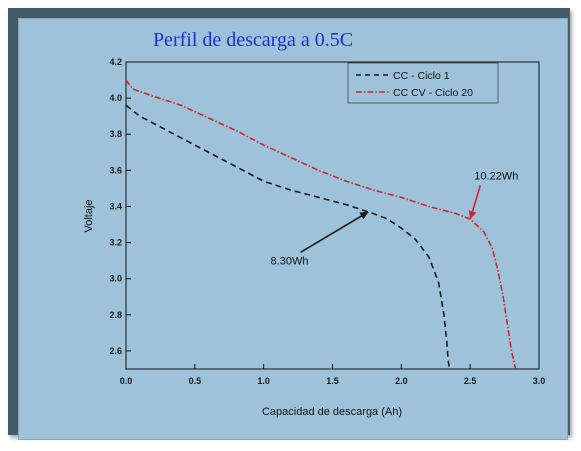 The width and height of the screenshot is (581, 451). Describe the element at coordinates (253, 40) in the screenshot. I see `chart-title: Perfil de descarga a 0.5C` at that location.